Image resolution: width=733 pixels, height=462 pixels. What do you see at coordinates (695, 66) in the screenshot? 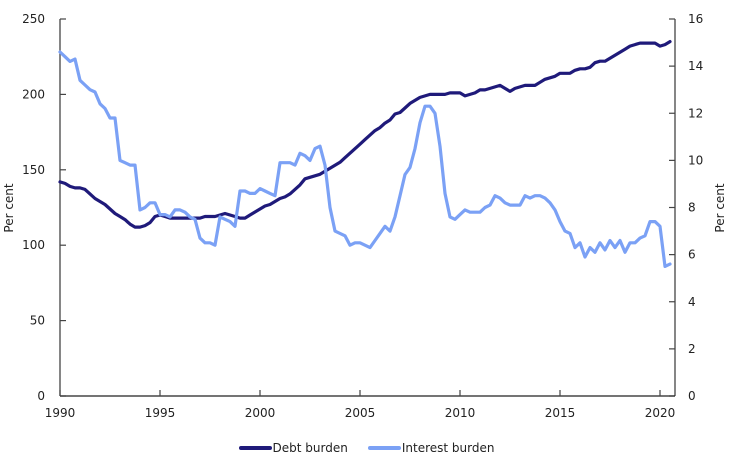
I see `right-tick-label: 14` at bounding box center [695, 66].